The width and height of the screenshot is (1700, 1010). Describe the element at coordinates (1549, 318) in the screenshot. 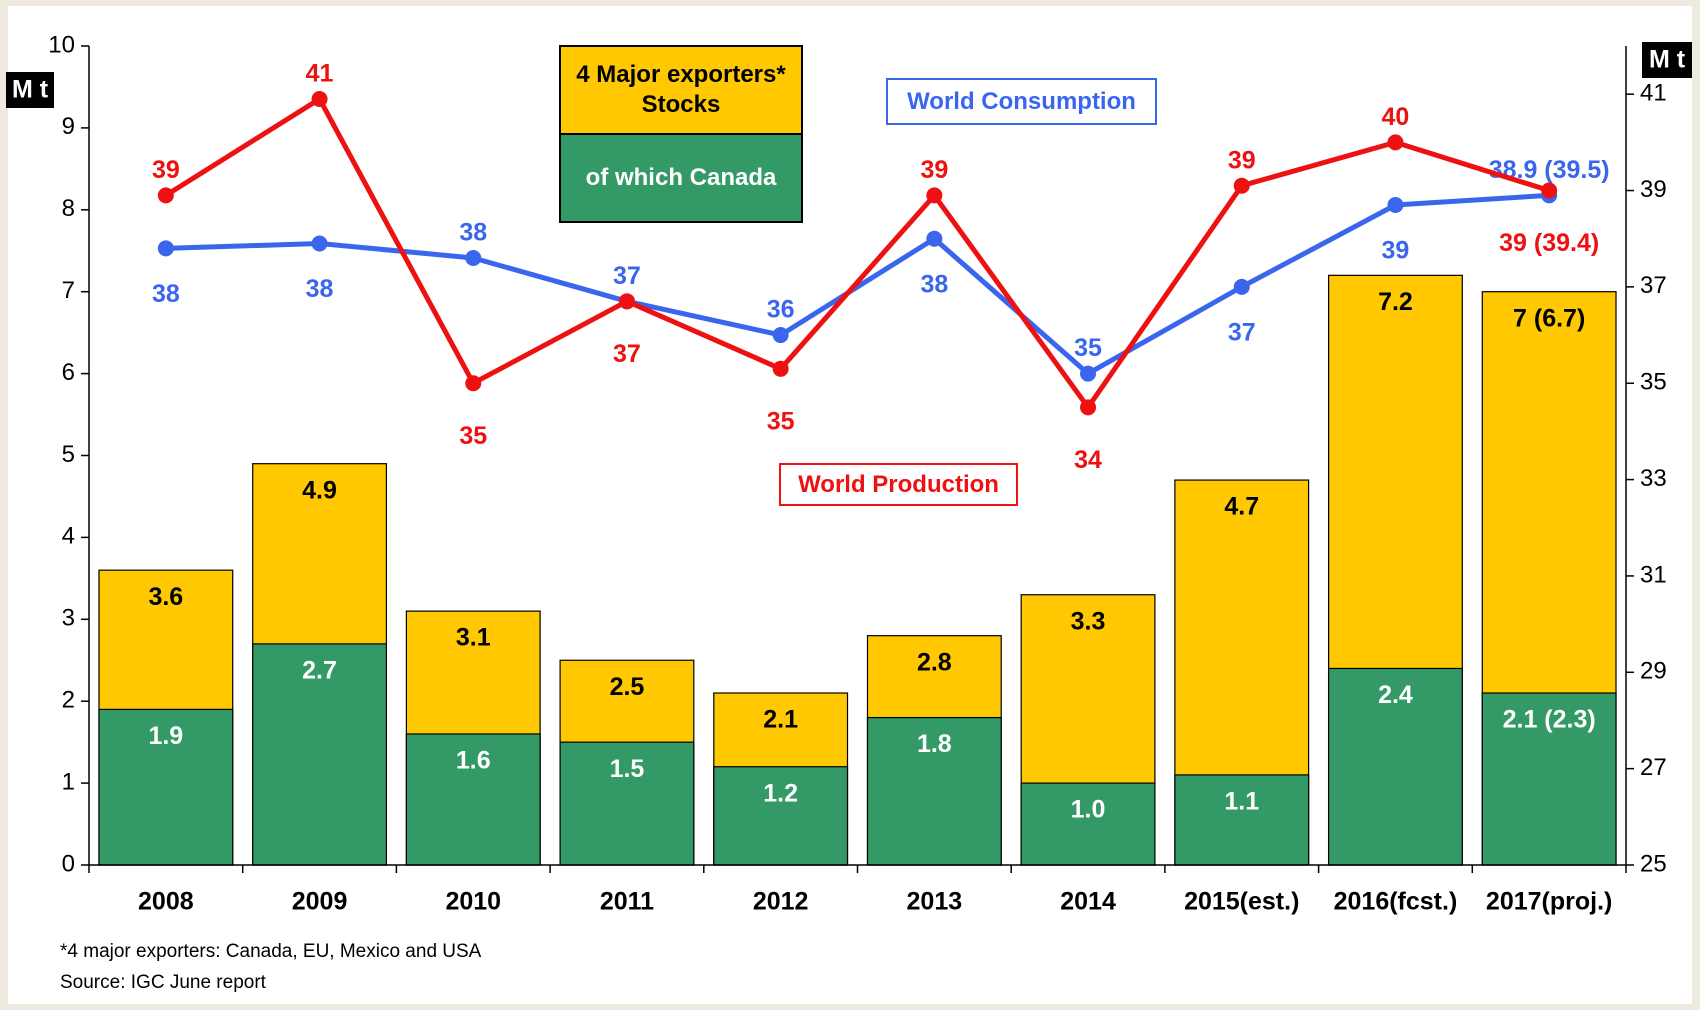

I see `bar-value-label: 7 (6.7)` at that location.